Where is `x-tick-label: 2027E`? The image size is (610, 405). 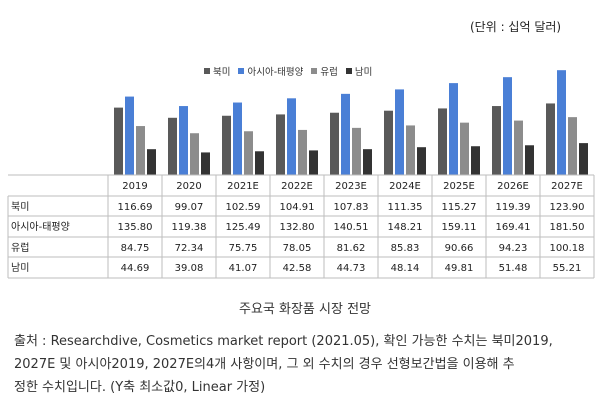
x-tick-label: 2027E is located at coordinates (567, 186).